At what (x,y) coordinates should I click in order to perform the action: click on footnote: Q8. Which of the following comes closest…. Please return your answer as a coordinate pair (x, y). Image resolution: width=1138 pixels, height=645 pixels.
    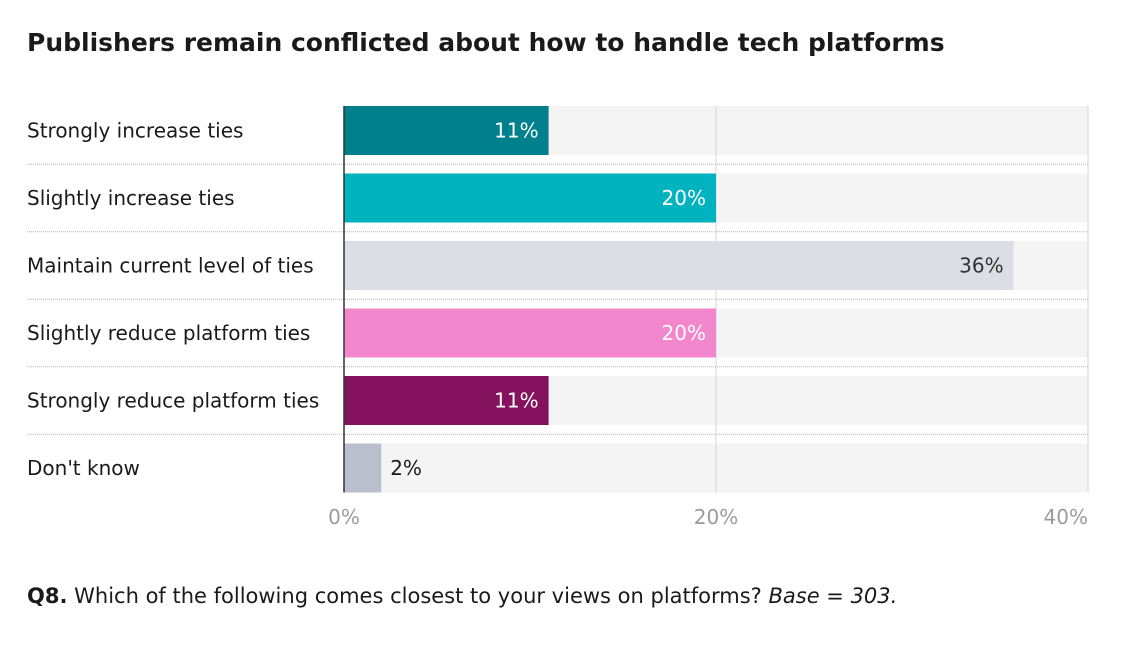
    Looking at the image, I should click on (462, 596).